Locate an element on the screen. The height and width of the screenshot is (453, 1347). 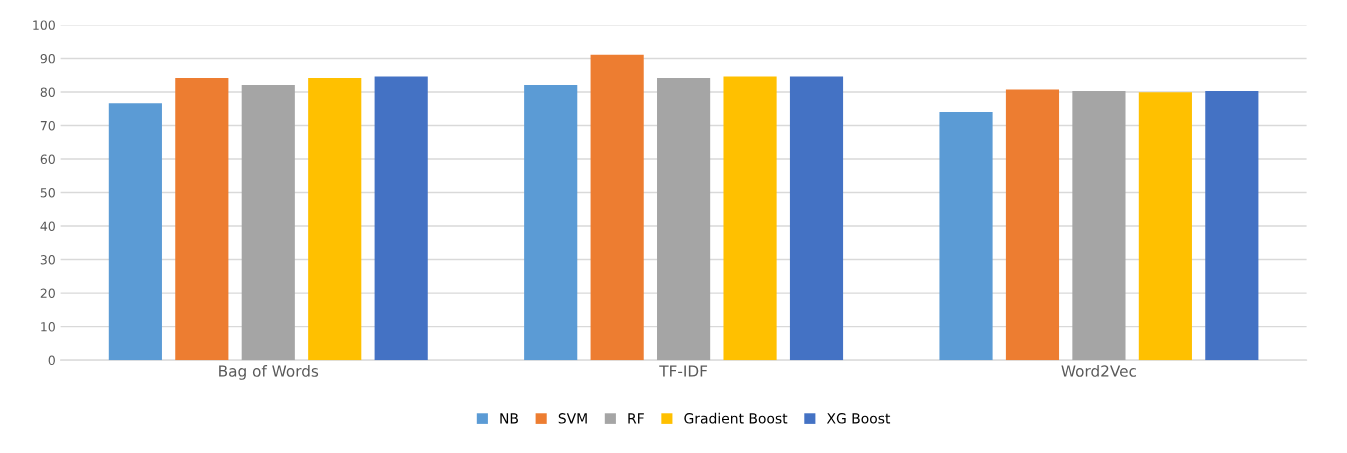
y-tick-label: 70 is located at coordinates (47, 125).